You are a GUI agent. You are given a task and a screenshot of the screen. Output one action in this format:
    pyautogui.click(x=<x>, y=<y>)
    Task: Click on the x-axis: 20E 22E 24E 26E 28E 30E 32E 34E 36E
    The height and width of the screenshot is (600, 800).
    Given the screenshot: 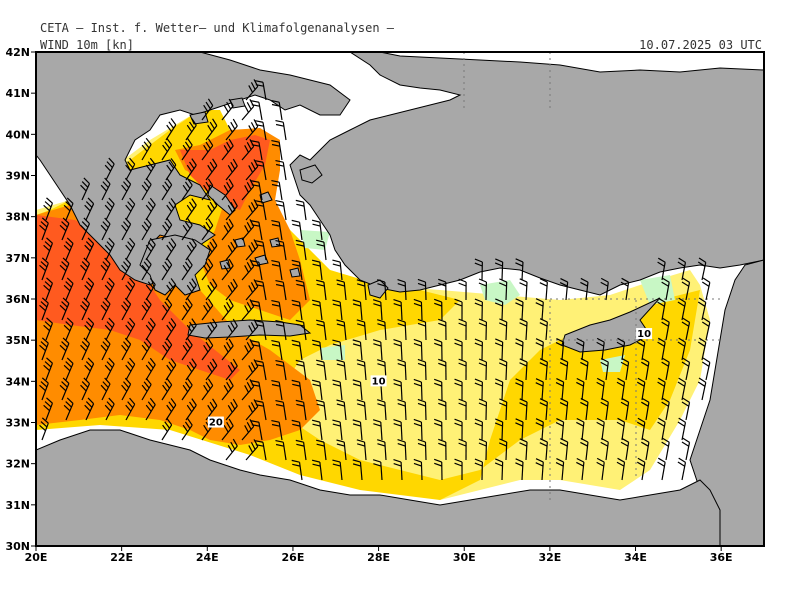 What is the action you would take?
    pyautogui.click(x=379, y=555)
    